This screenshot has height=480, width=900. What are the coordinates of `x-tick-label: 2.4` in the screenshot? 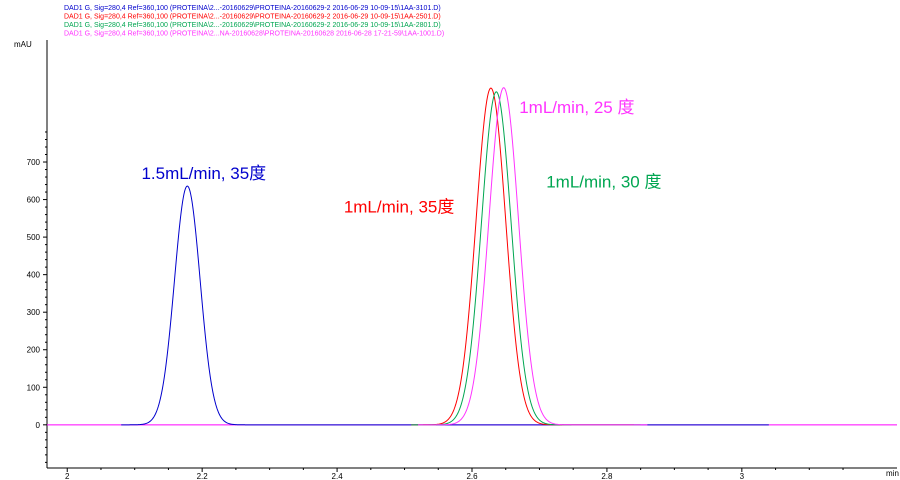 It's located at (338, 476).